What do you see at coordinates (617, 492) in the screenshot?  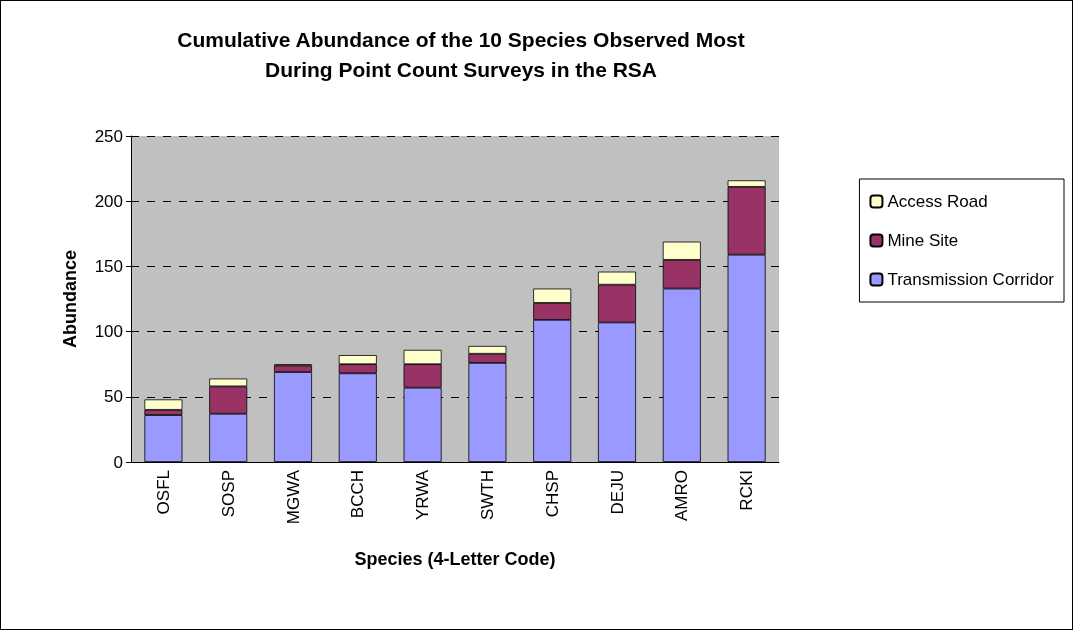 I see `x-tick-label: DEJU` at bounding box center [617, 492].